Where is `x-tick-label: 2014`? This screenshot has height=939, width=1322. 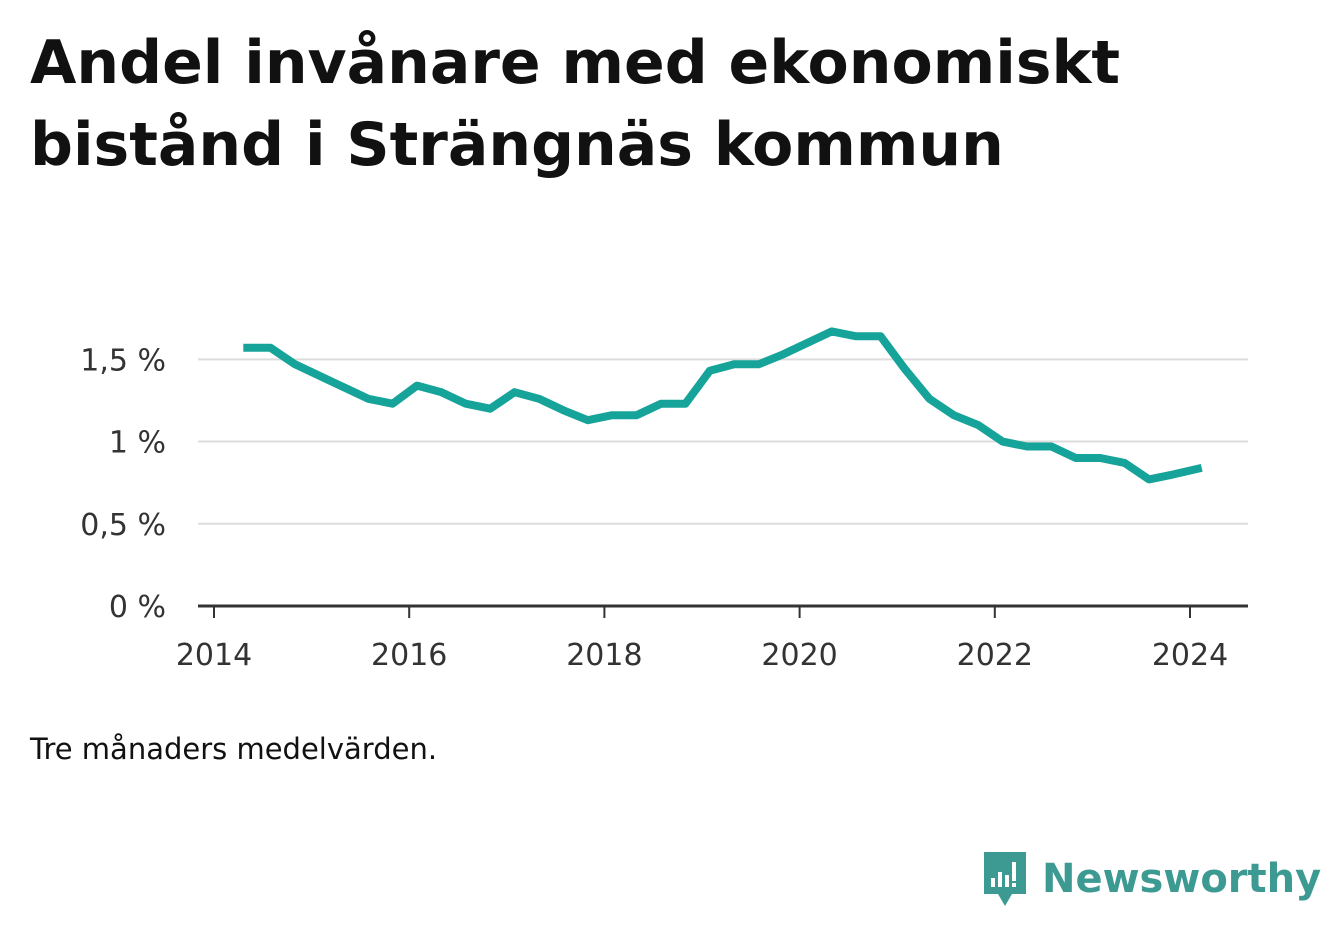 x-tick-label: 2014 is located at coordinates (214, 655).